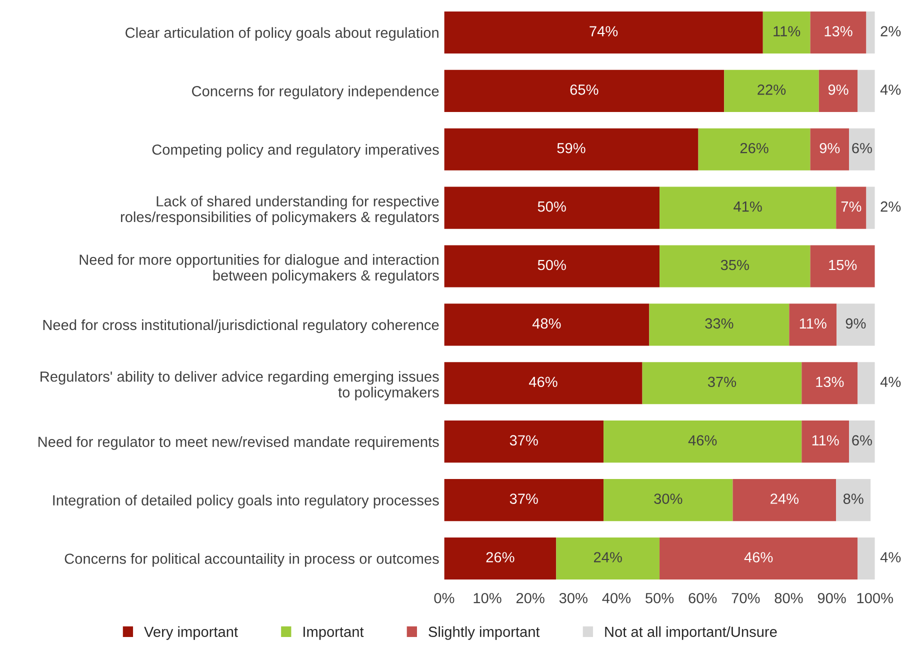  What do you see at coordinates (702, 598) in the screenshot?
I see `x-tick-label: 60%` at bounding box center [702, 598].